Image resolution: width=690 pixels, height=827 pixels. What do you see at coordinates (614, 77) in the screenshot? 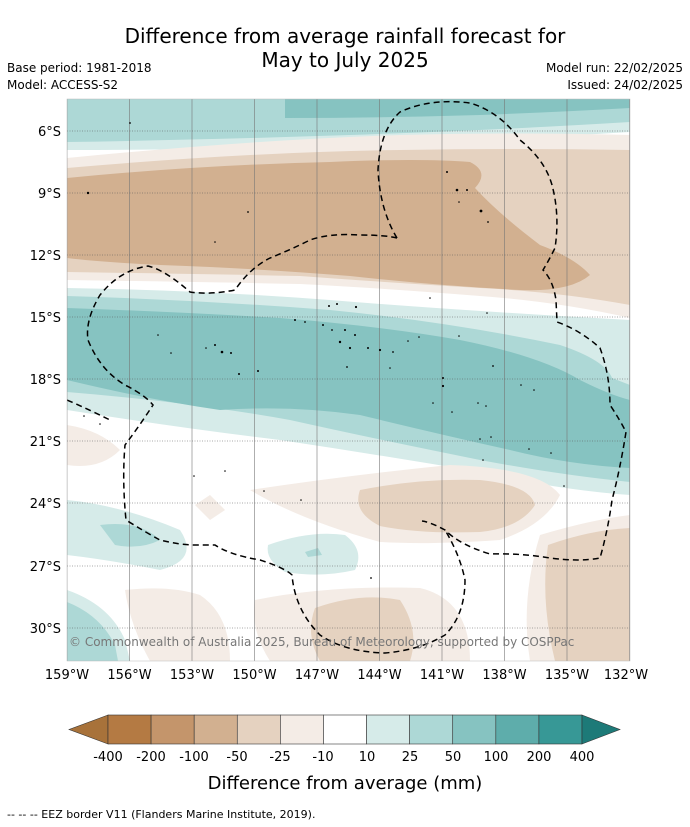
I see `run-info: Model run: 22/02/2025 Issued: 24/02/2025` at bounding box center [614, 77].